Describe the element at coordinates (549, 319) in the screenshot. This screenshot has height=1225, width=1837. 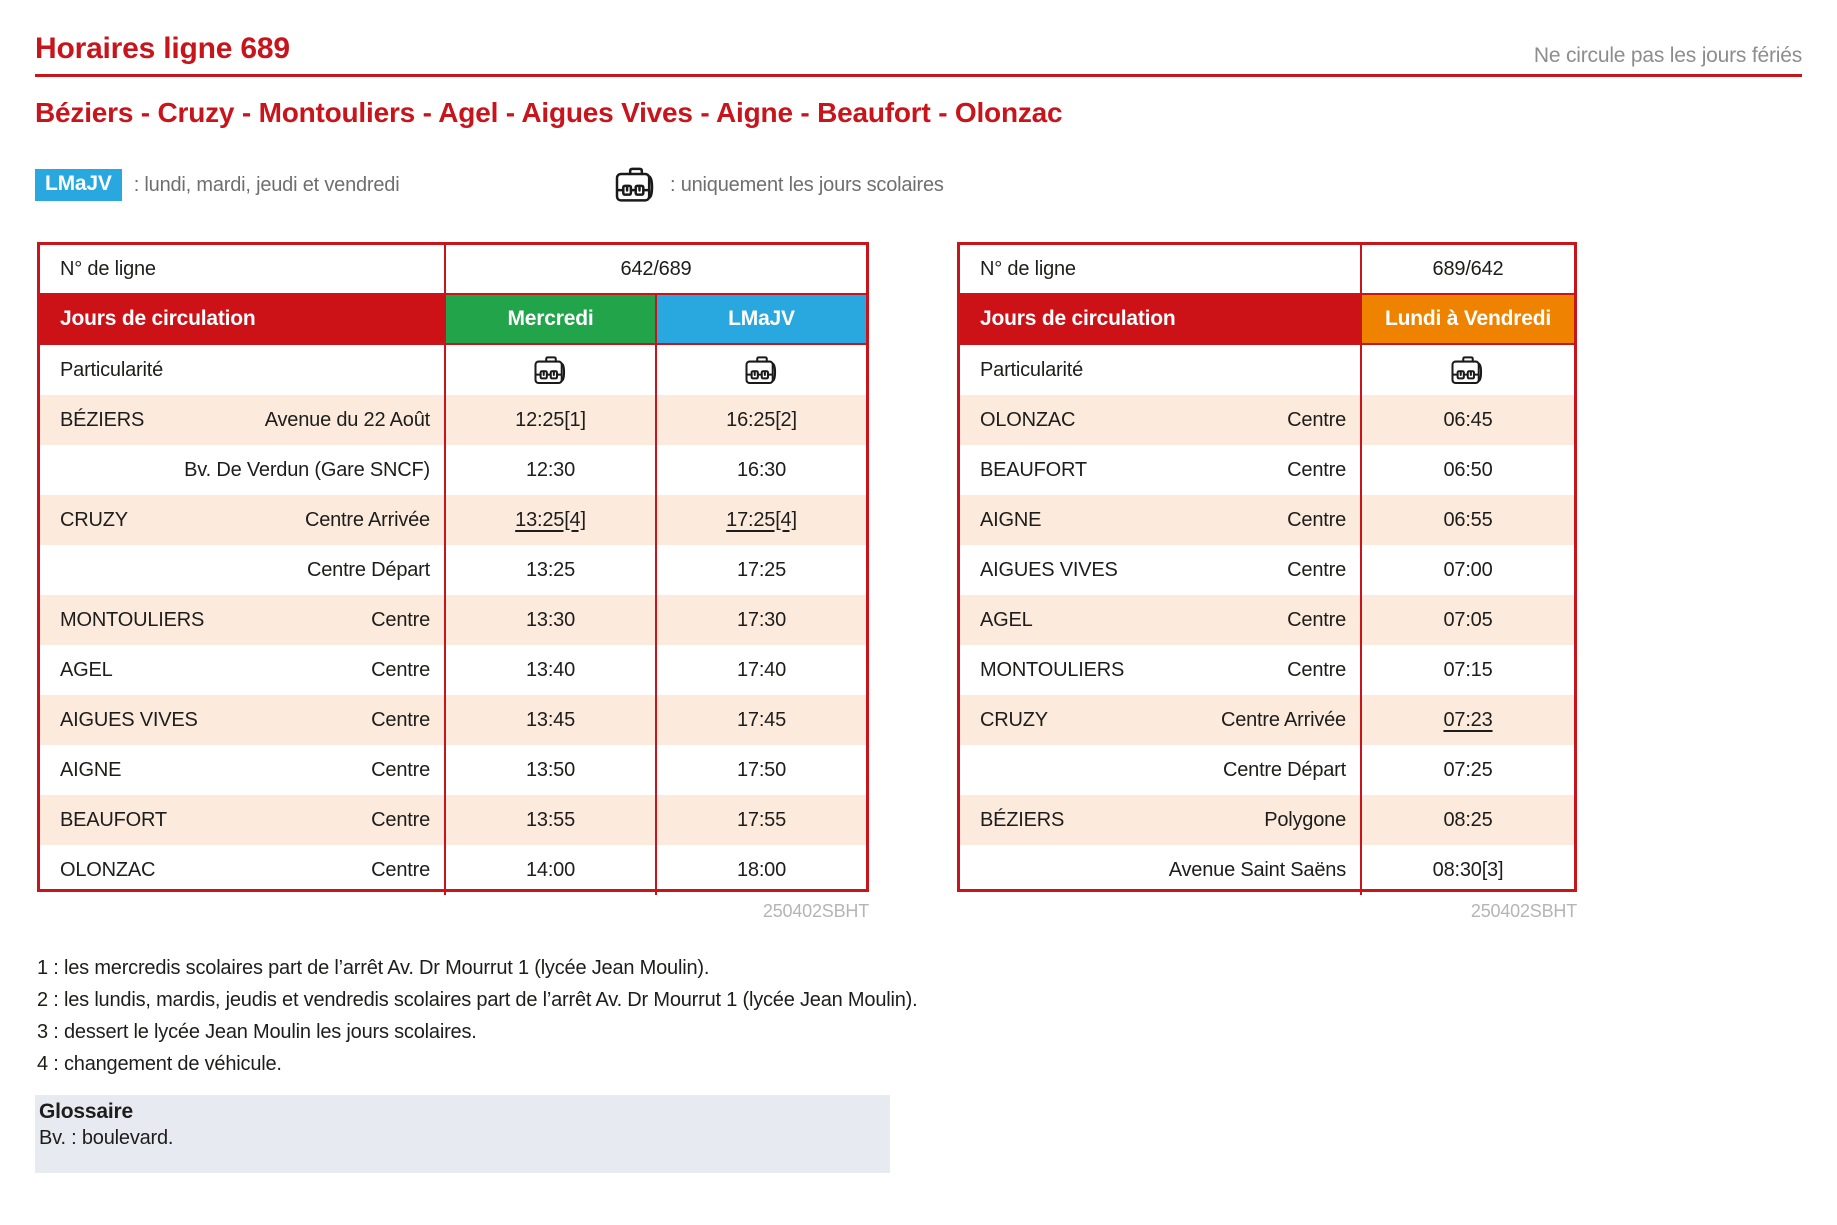
I see `day-column-header: Mercredi` at that location.